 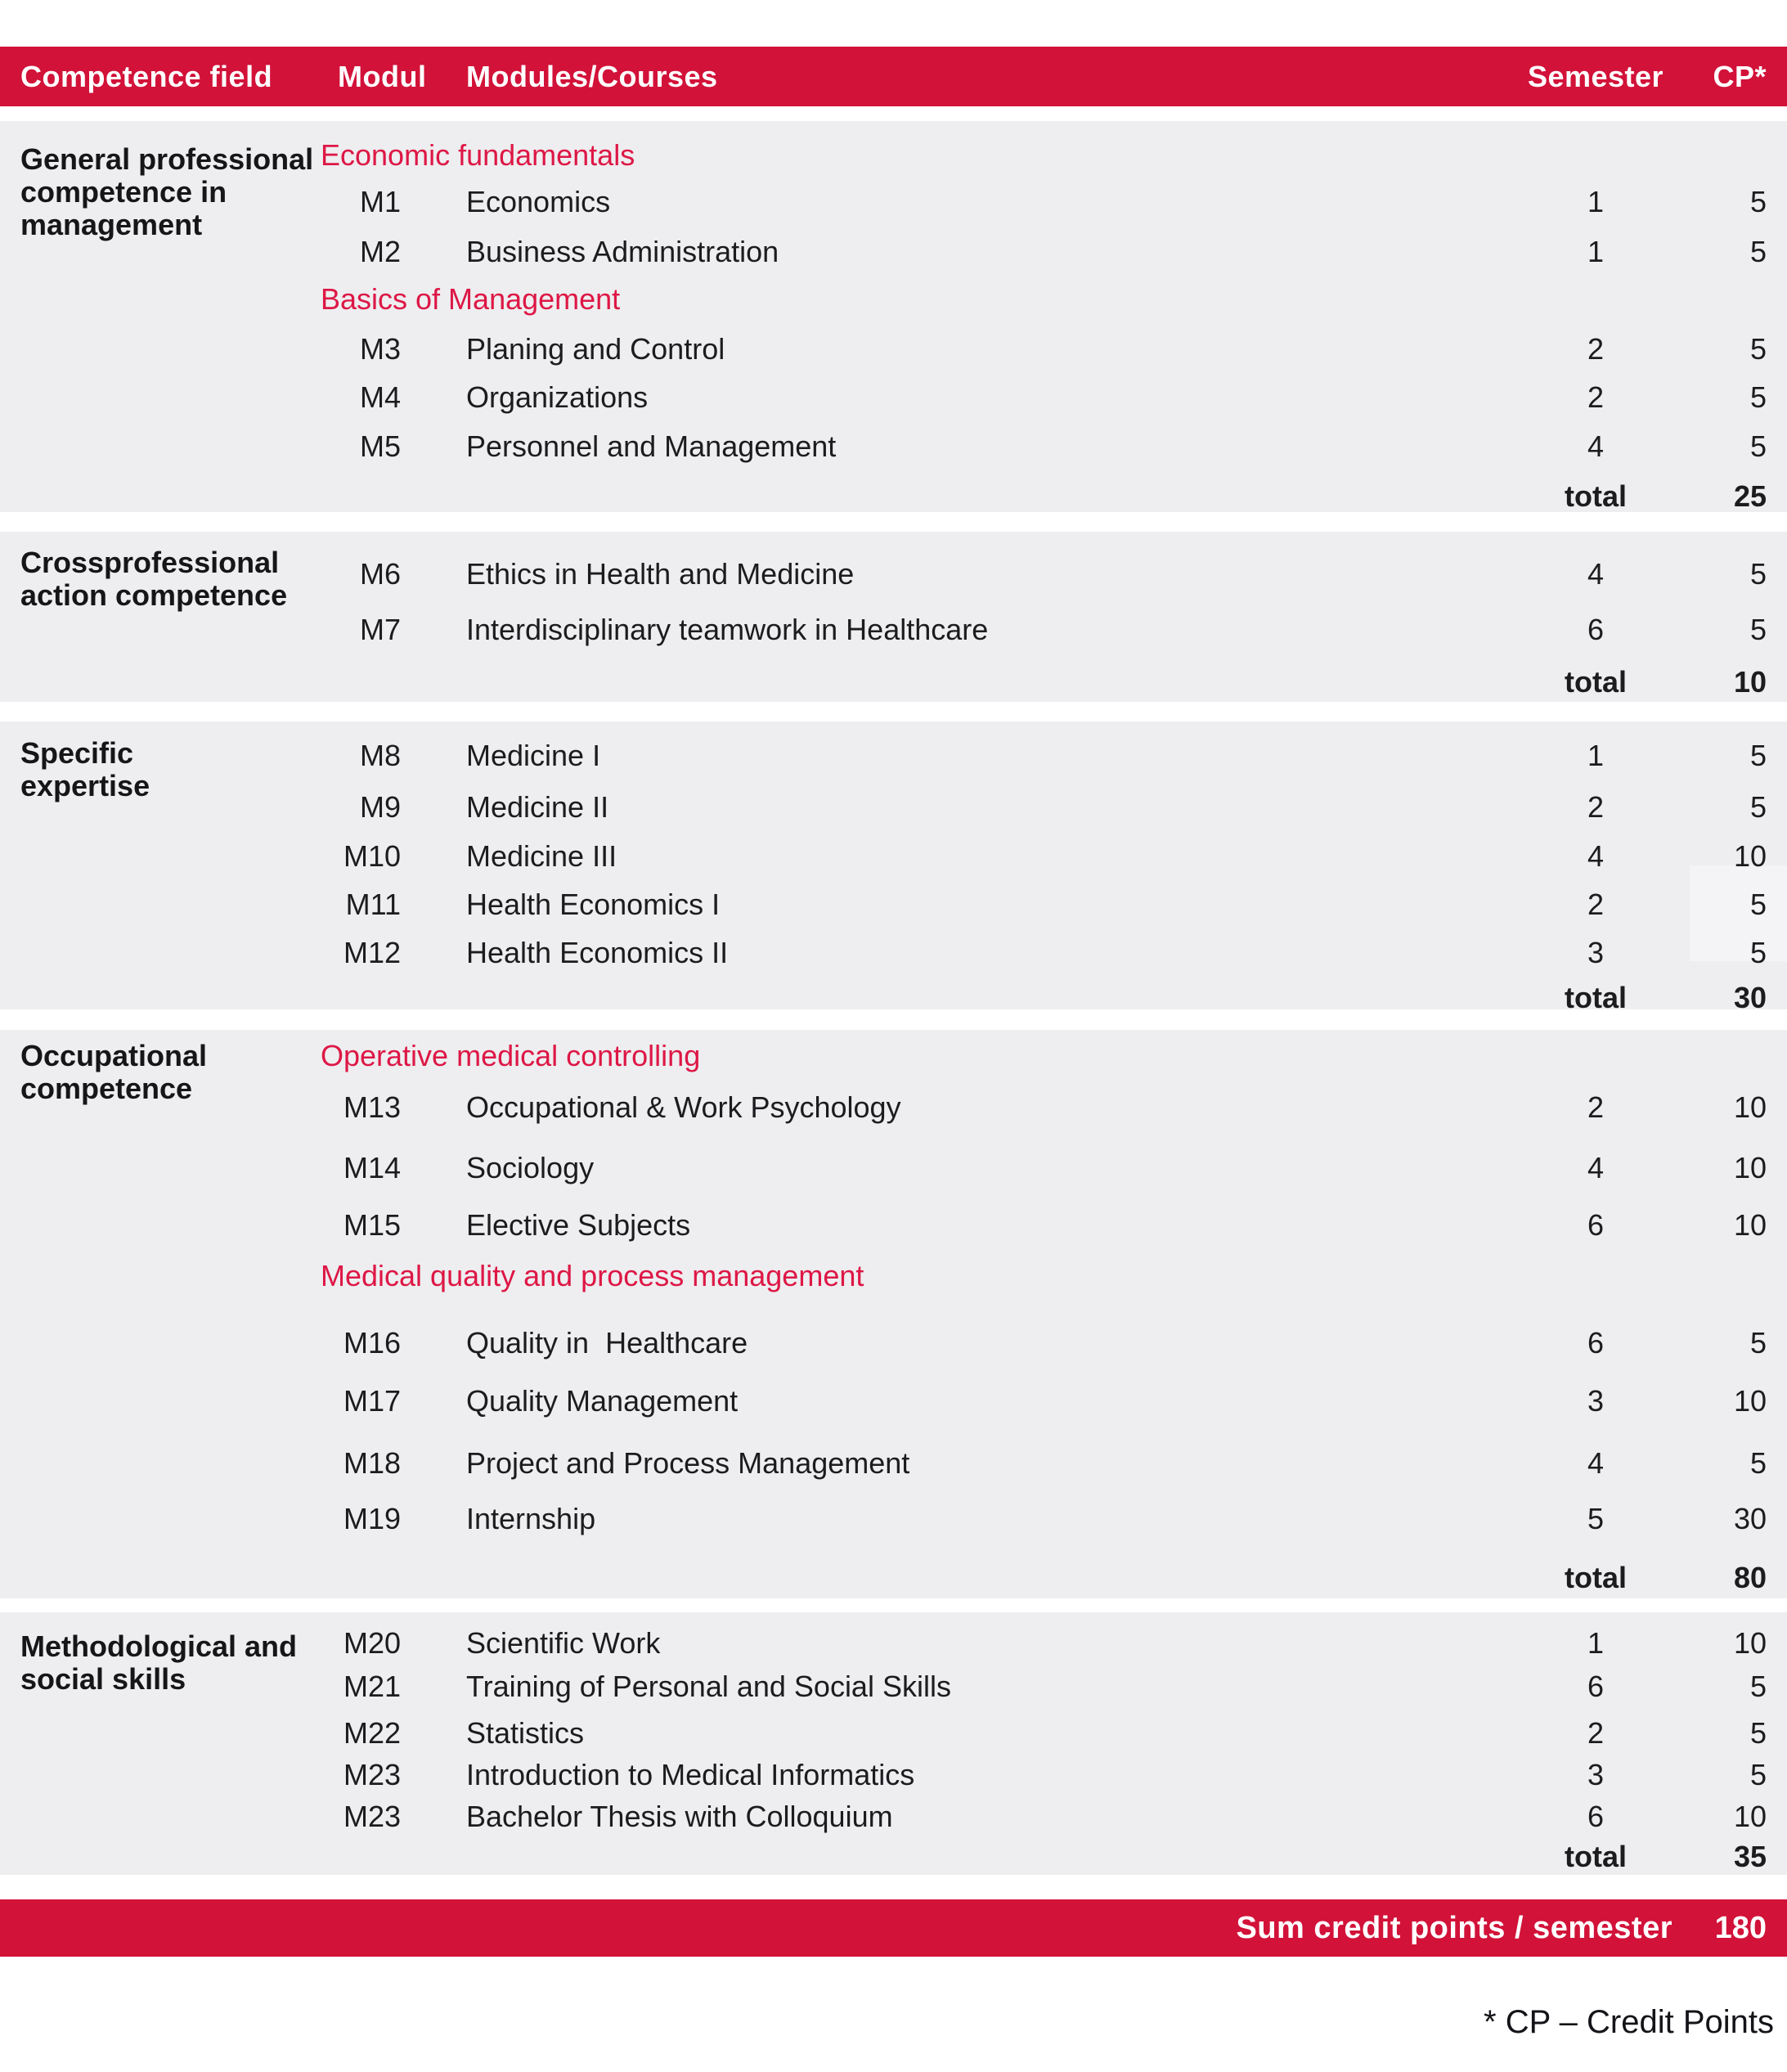 I want to click on course-row: M22 Statistics 2 5, so click(x=893, y=1733).